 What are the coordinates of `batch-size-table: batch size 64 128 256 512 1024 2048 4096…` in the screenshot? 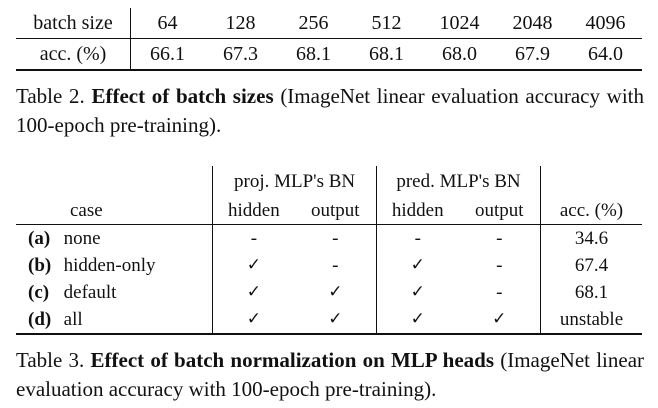 It's located at (329, 39).